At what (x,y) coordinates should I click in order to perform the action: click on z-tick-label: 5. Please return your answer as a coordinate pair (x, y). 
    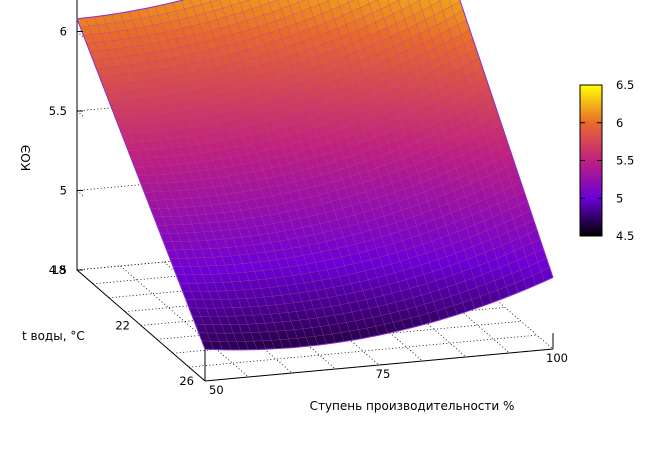
    Looking at the image, I should click on (63, 191).